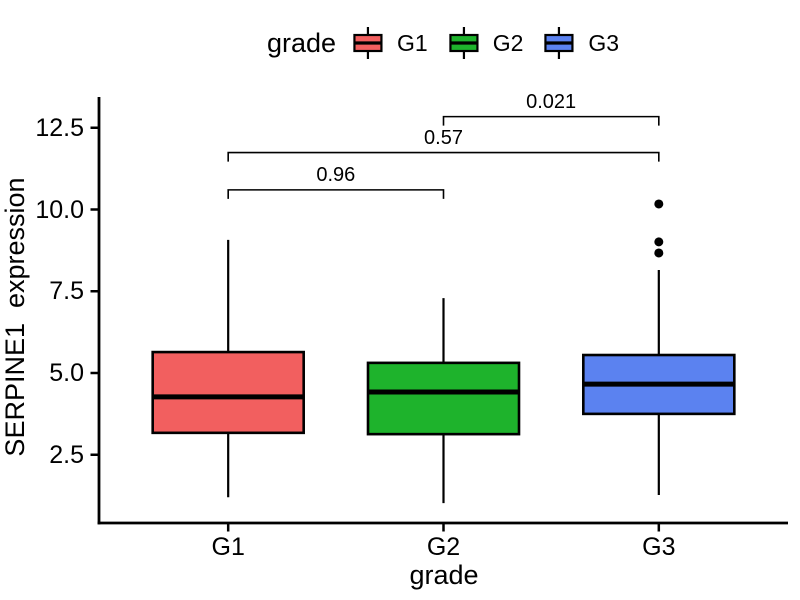 The image size is (800, 600). I want to click on pvalue-label: 0.57, so click(443, 137).